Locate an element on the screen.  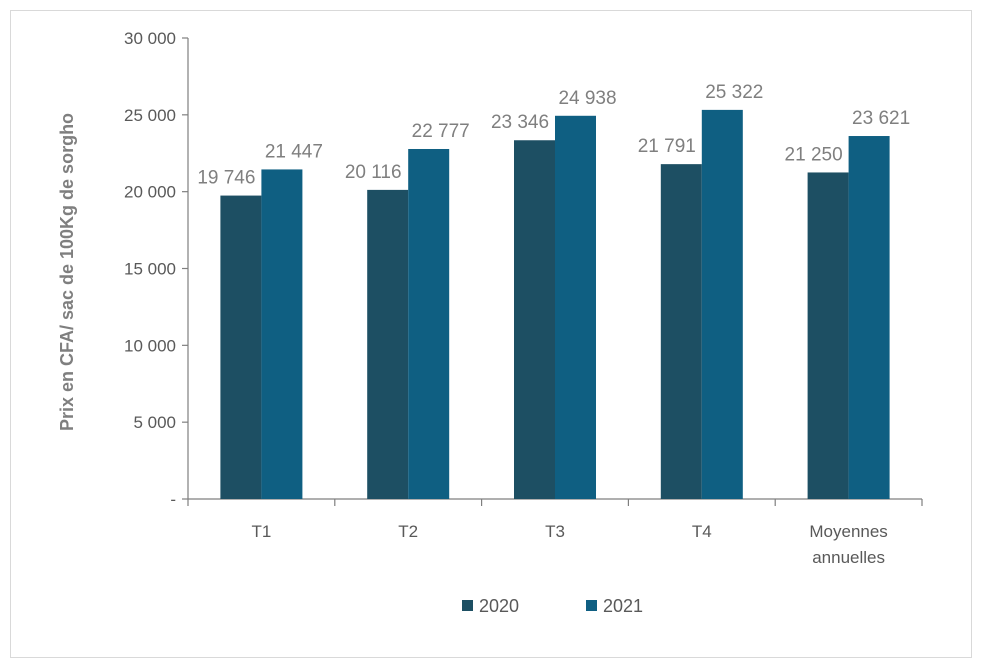
data-label-2021-3: 24 938 is located at coordinates (587, 98).